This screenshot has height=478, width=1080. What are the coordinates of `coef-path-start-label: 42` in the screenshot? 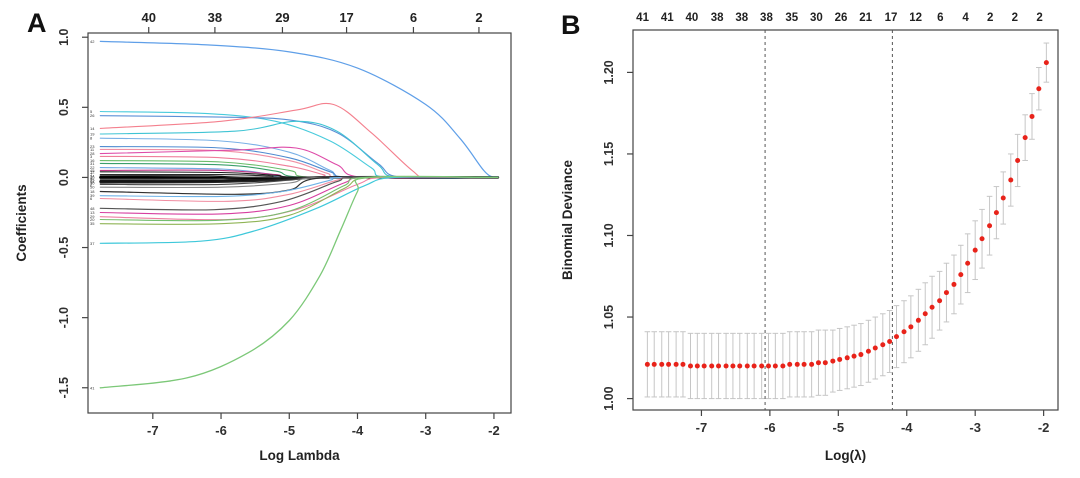 It's located at (92, 41).